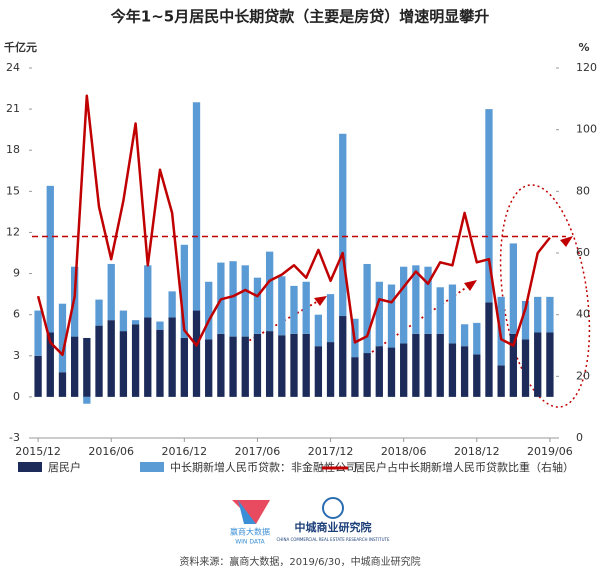 Image resolution: width=600 pixels, height=574 pixels. What do you see at coordinates (586, 67) in the screenshot?
I see `y2-tick-label: 120` at bounding box center [586, 67].